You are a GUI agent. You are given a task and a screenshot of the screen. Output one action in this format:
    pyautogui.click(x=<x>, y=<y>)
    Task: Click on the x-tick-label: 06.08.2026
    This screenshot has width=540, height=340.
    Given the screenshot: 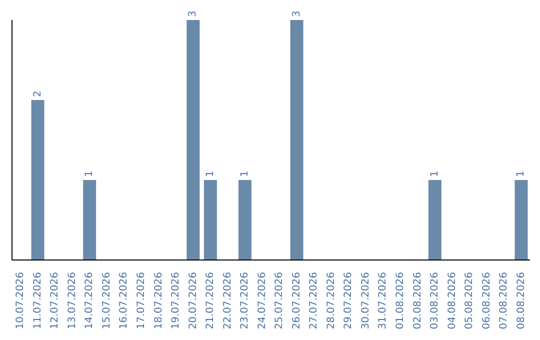 What is the action you would take?
    pyautogui.click(x=486, y=301)
    